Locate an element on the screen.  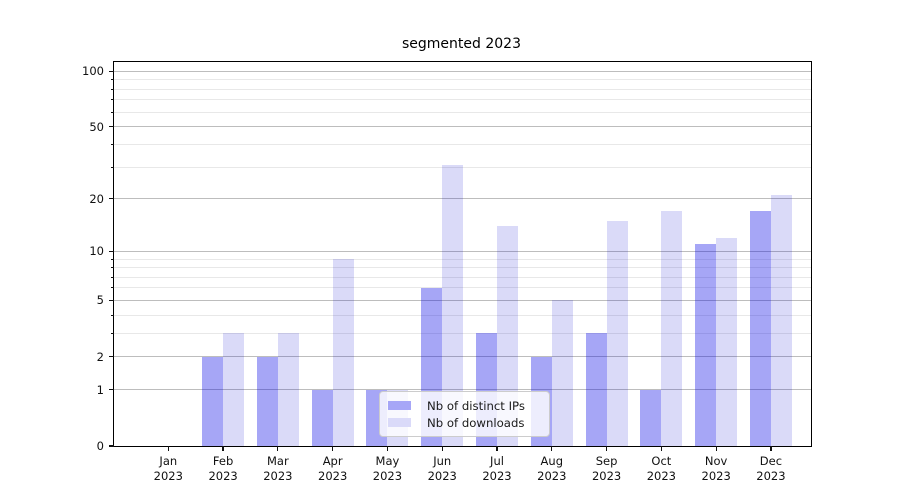
bar-downloads-sep is located at coordinates (617, 333).